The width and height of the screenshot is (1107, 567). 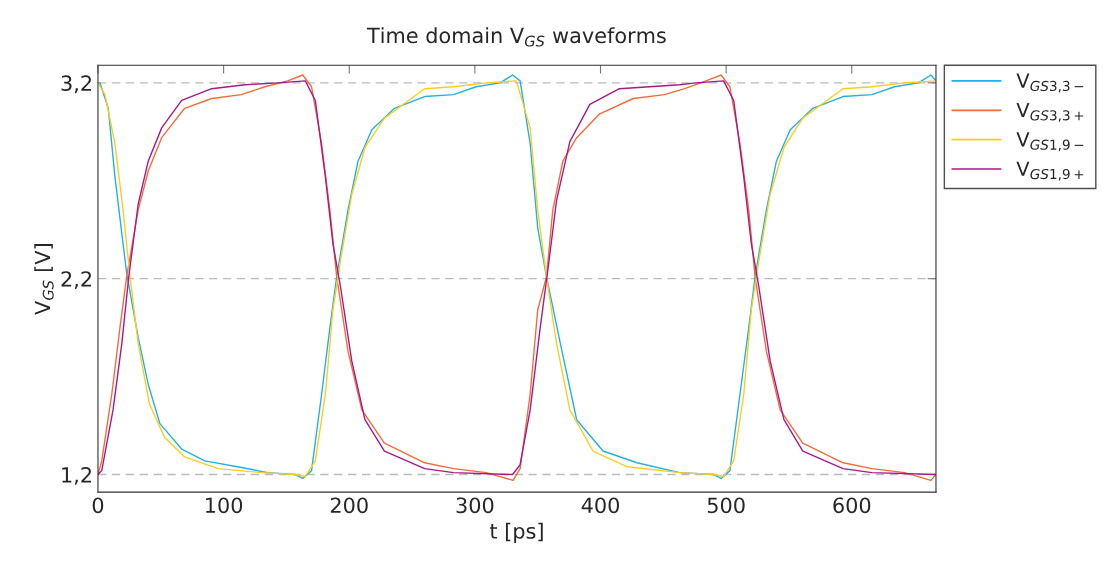 I want to click on x-tick-label: 300, so click(x=475, y=505).